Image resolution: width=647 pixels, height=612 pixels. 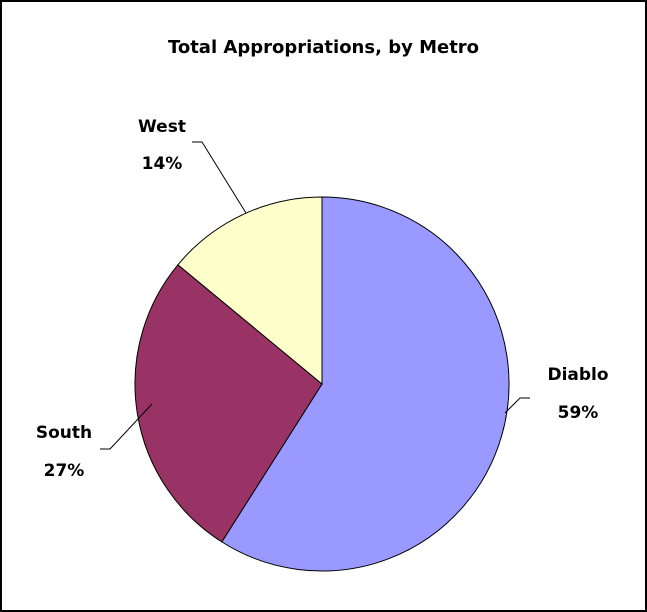 What do you see at coordinates (577, 375) in the screenshot?
I see `slice-label-diablo: Diablo` at bounding box center [577, 375].